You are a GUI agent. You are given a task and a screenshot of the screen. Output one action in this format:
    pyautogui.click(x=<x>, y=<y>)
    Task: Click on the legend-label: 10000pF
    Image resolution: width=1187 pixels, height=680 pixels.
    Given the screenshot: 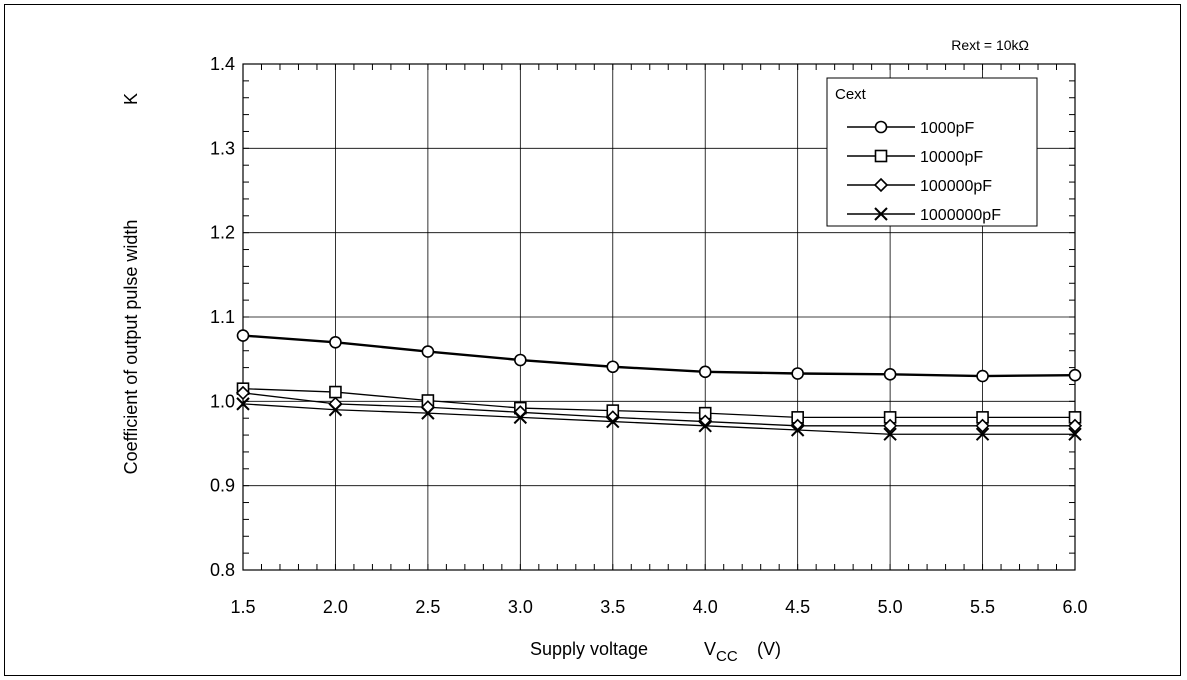 What is the action you would take?
    pyautogui.click(x=951, y=157)
    